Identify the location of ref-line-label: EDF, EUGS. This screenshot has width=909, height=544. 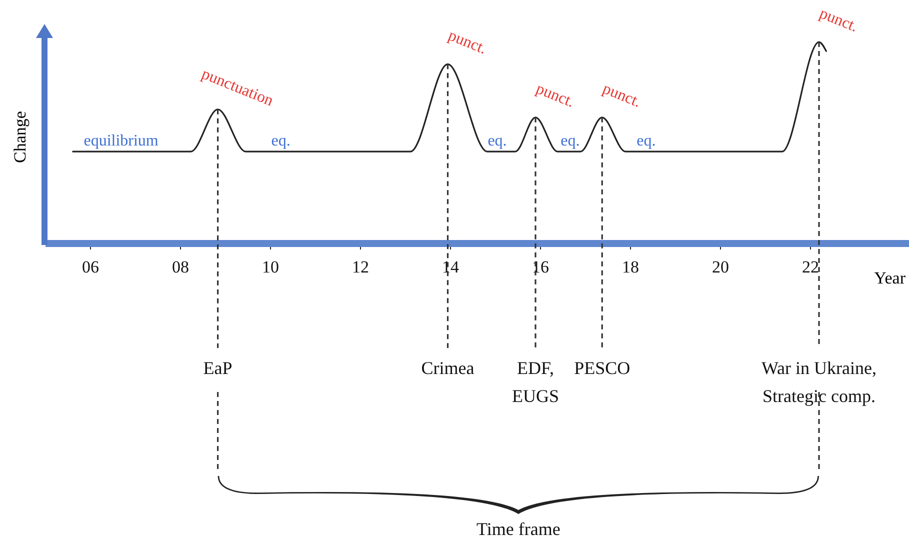
(536, 382).